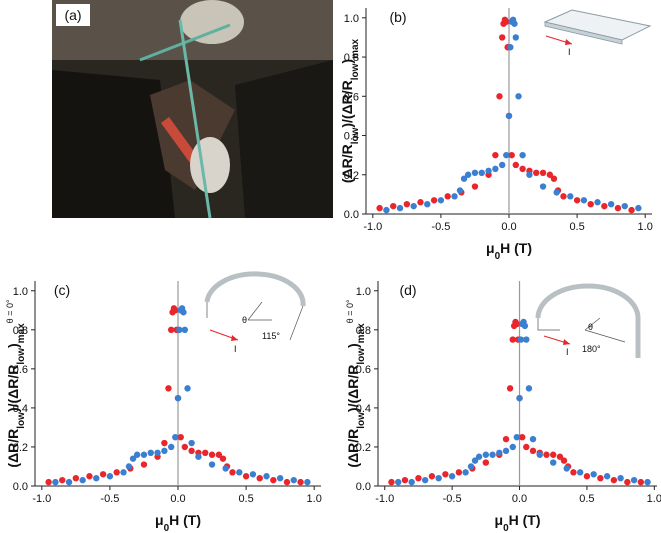 The width and height of the screenshot is (661, 533). Describe the element at coordinates (597, 33) in the screenshot. I see `inset-b: I` at that location.